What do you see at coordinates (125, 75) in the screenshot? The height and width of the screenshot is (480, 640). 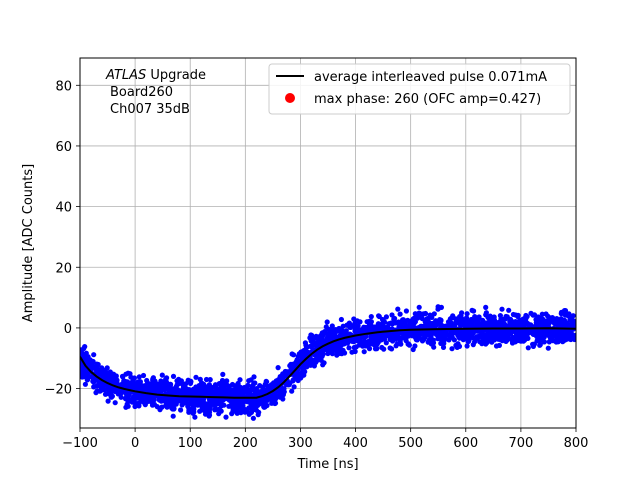 I see `annotation-atlas: ATLAS` at bounding box center [125, 75].